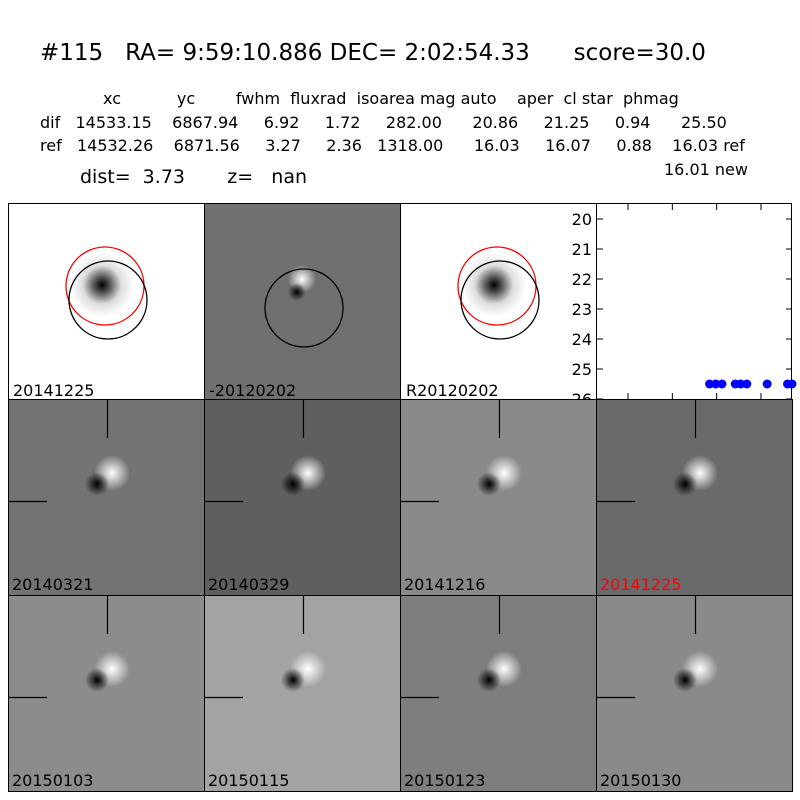 Image resolution: width=800 pixels, height=800 pixels. I want to click on stamp-panel: 20150103, so click(106, 693).